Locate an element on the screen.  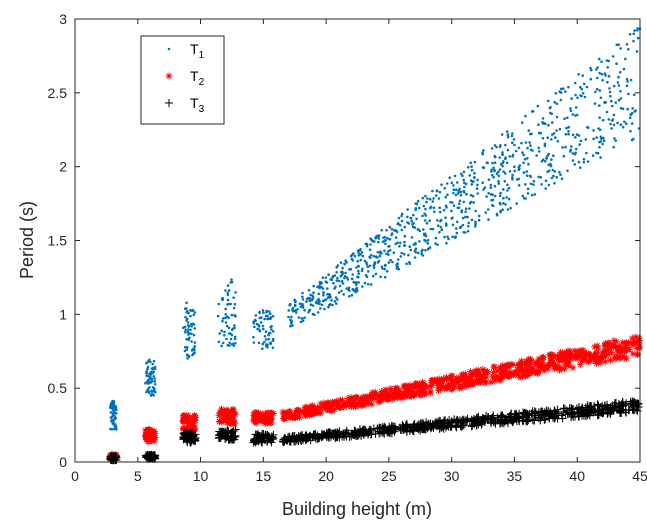
y-tick-label: 0 is located at coordinates (63, 462).